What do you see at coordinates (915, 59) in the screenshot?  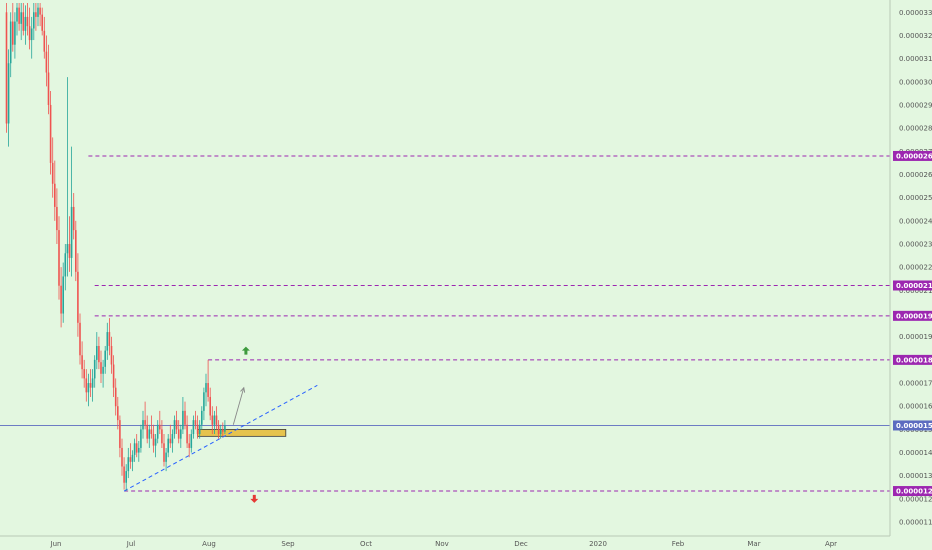 I see `price-tick-label: 0.00003100` at bounding box center [915, 59].